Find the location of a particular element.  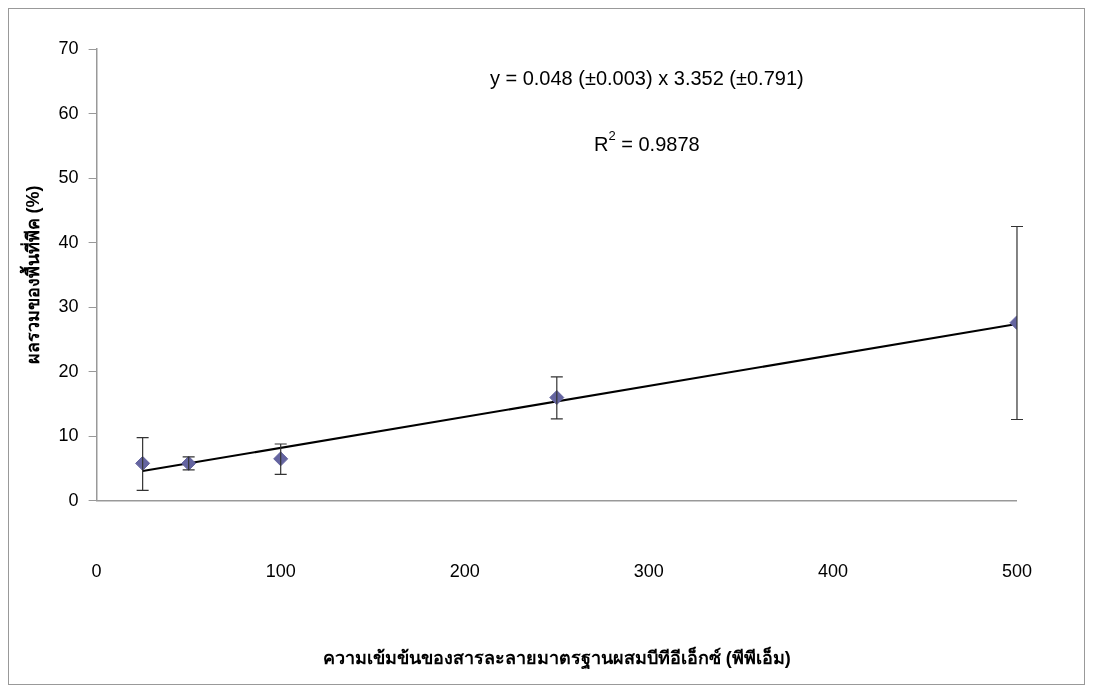

y-tick-label: 10 is located at coordinates (68, 435).